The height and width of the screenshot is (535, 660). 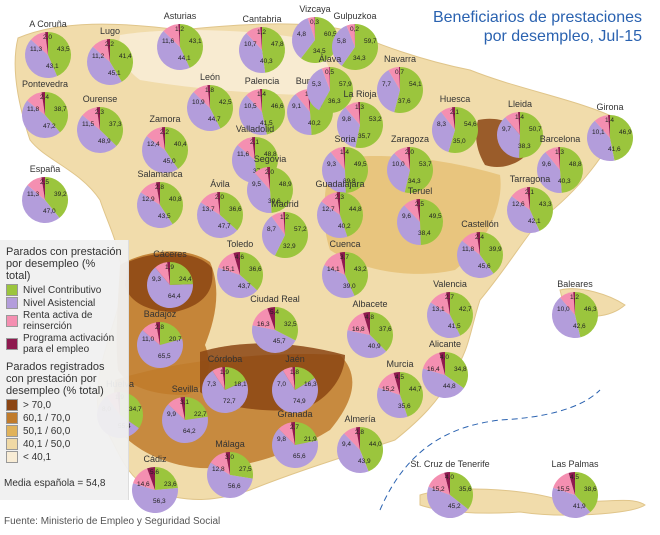 What do you see at coordinates (143, 484) in the screenshot?
I see `pie-value-label: 14,6` at bounding box center [143, 484].